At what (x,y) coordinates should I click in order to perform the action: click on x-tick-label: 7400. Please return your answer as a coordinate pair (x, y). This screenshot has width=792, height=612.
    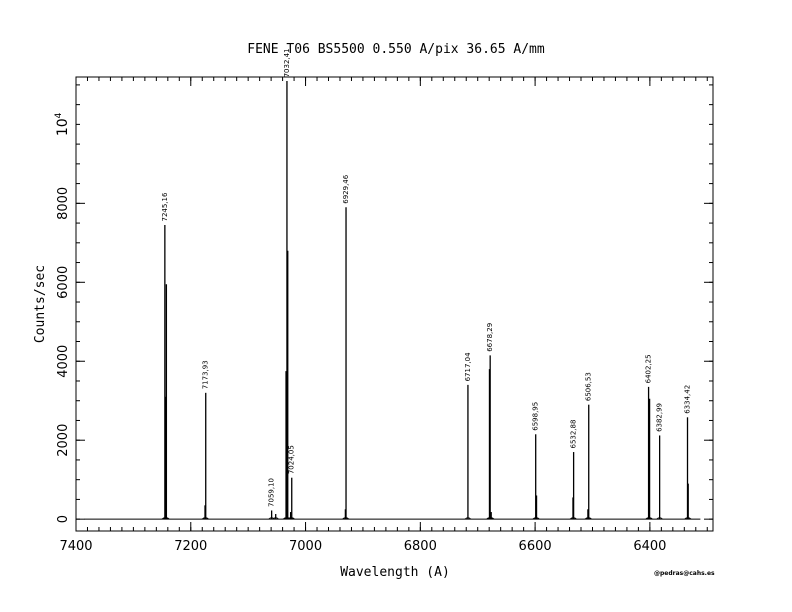
    Looking at the image, I should click on (75, 546).